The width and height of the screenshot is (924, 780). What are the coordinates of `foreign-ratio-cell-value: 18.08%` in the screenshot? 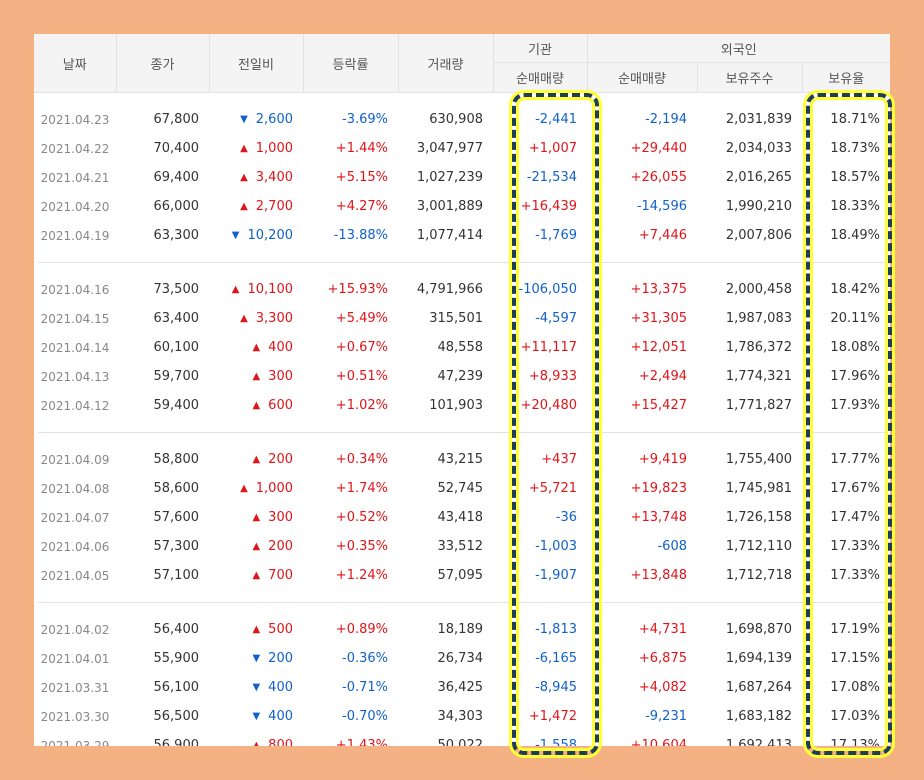 It's located at (855, 347).